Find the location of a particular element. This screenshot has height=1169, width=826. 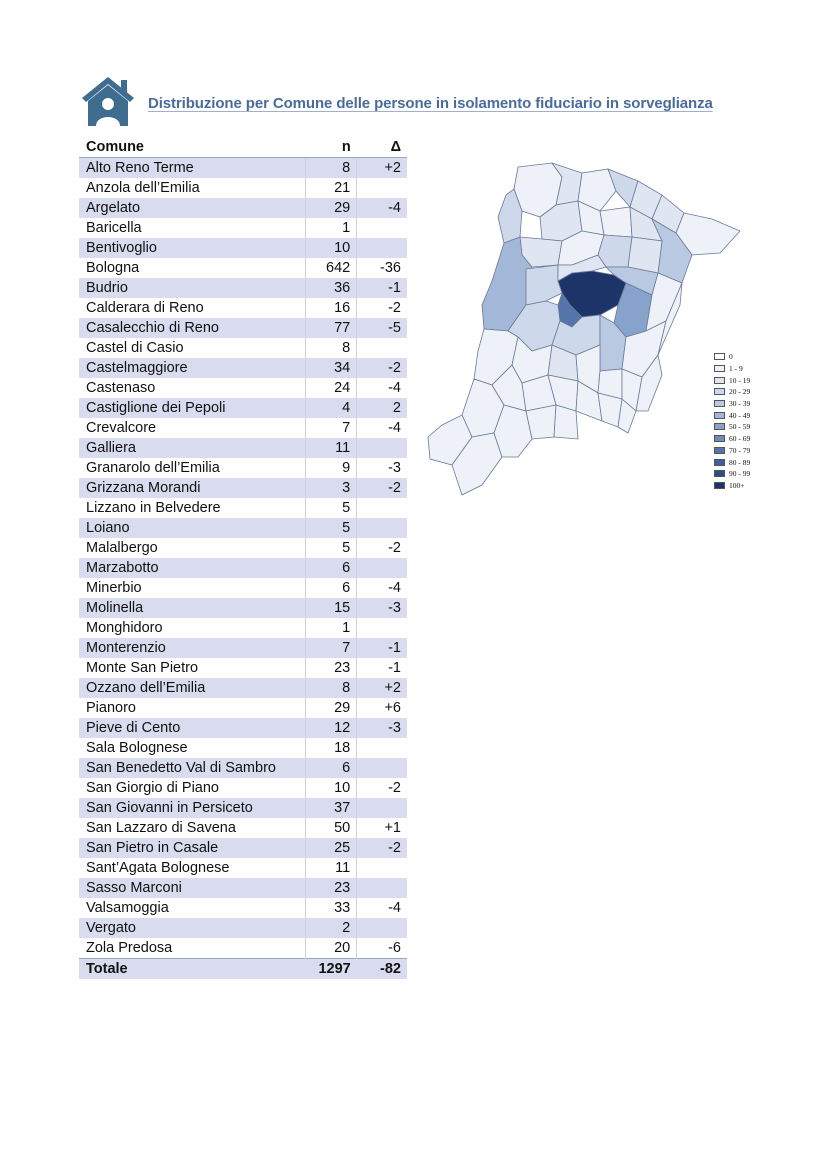

table-row: San Benedetto Val di Sambro 6 is located at coordinates (243, 768).